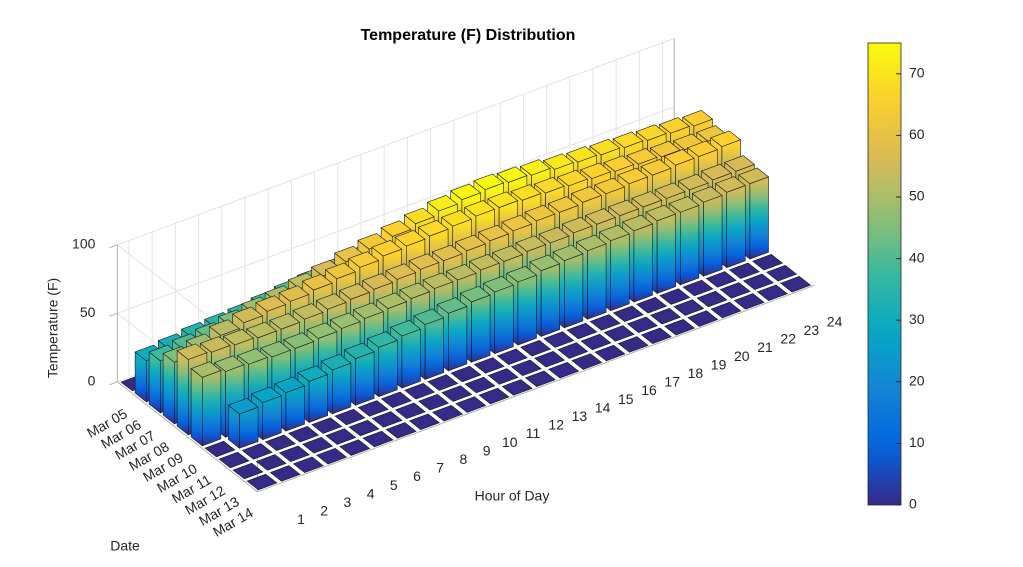 The image size is (1023, 567). What do you see at coordinates (742, 356) in the screenshot?
I see `x-tick-label: 20` at bounding box center [742, 356].